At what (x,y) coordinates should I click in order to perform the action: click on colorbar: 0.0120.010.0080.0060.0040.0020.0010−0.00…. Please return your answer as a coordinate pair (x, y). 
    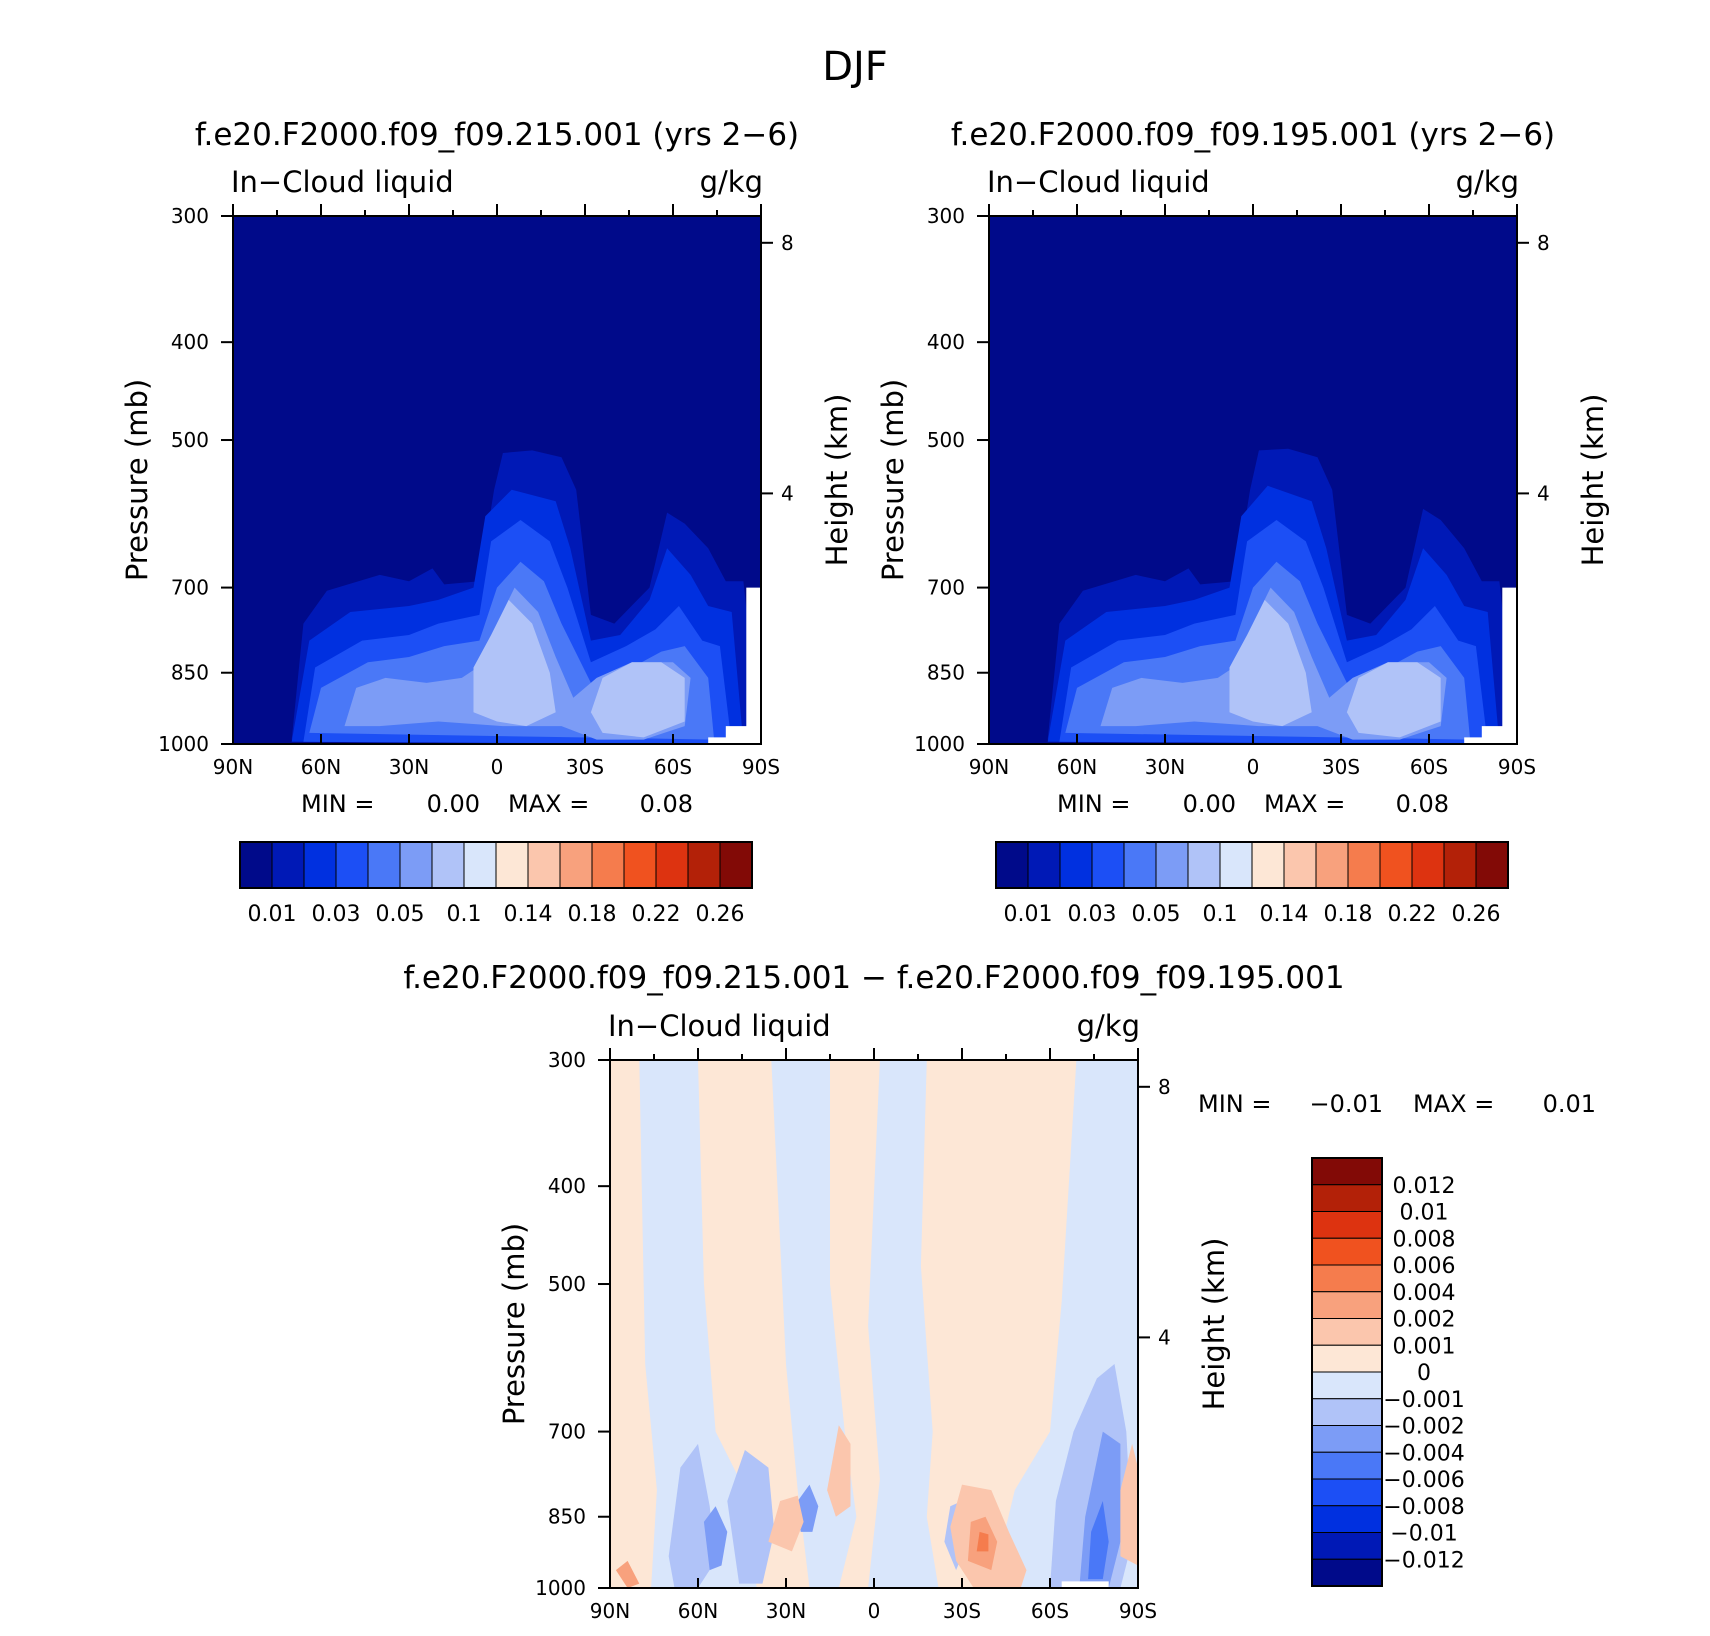
    Looking at the image, I should click on (1388, 1372).